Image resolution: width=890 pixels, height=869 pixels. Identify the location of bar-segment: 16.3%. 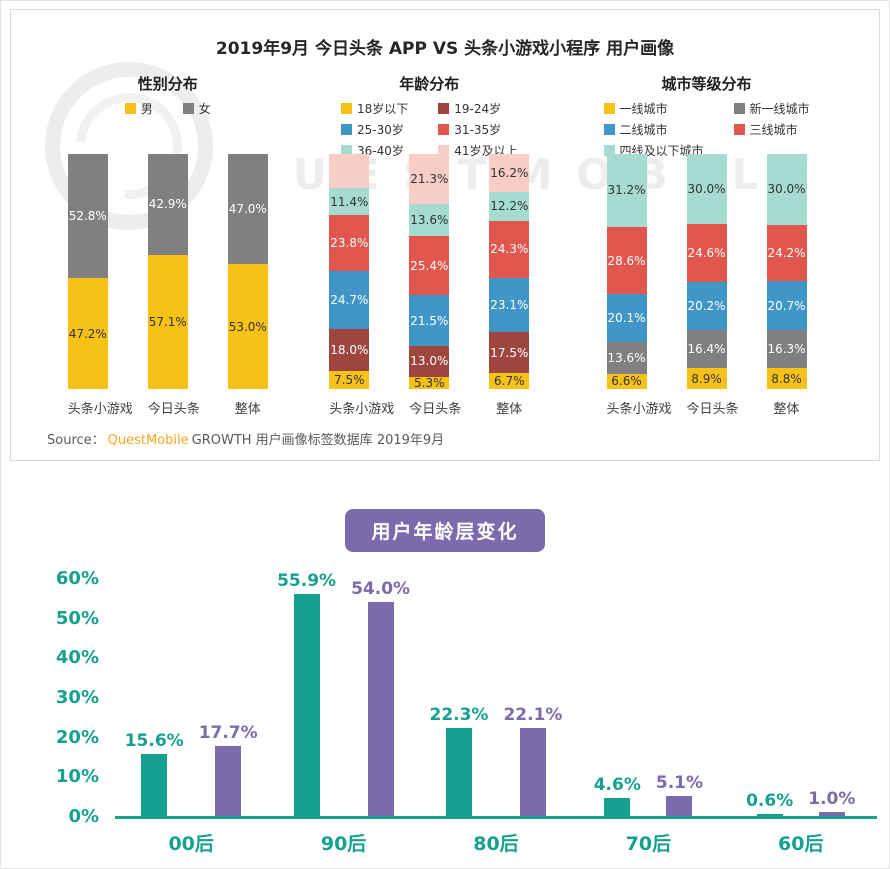
(786, 349).